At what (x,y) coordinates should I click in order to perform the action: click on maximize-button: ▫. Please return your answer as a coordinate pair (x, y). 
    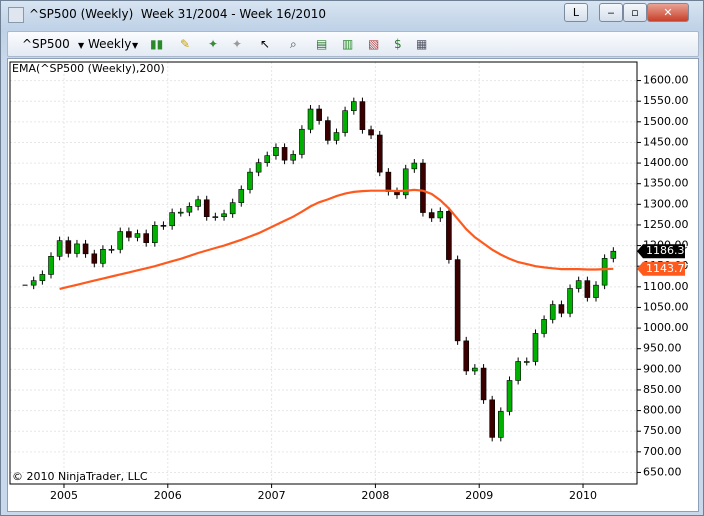
    Looking at the image, I should click on (635, 12).